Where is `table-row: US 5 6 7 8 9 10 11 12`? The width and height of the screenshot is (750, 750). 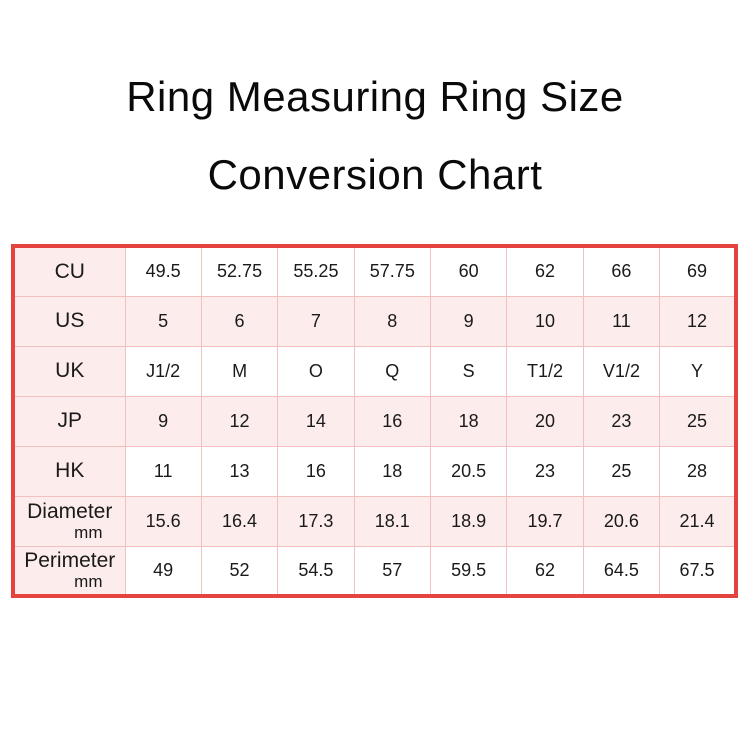 table-row: US 5 6 7 8 9 10 11 12 is located at coordinates (374, 321).